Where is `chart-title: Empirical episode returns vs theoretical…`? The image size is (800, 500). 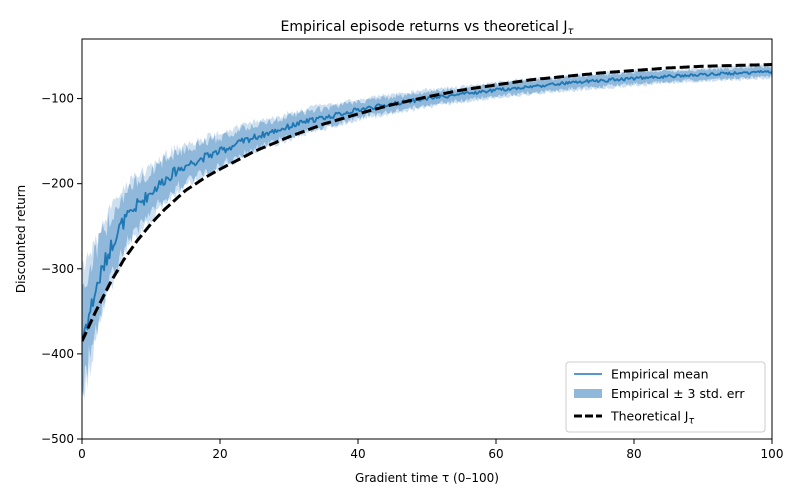
chart-title: Empirical episode returns vs theoretical… is located at coordinates (427, 28).